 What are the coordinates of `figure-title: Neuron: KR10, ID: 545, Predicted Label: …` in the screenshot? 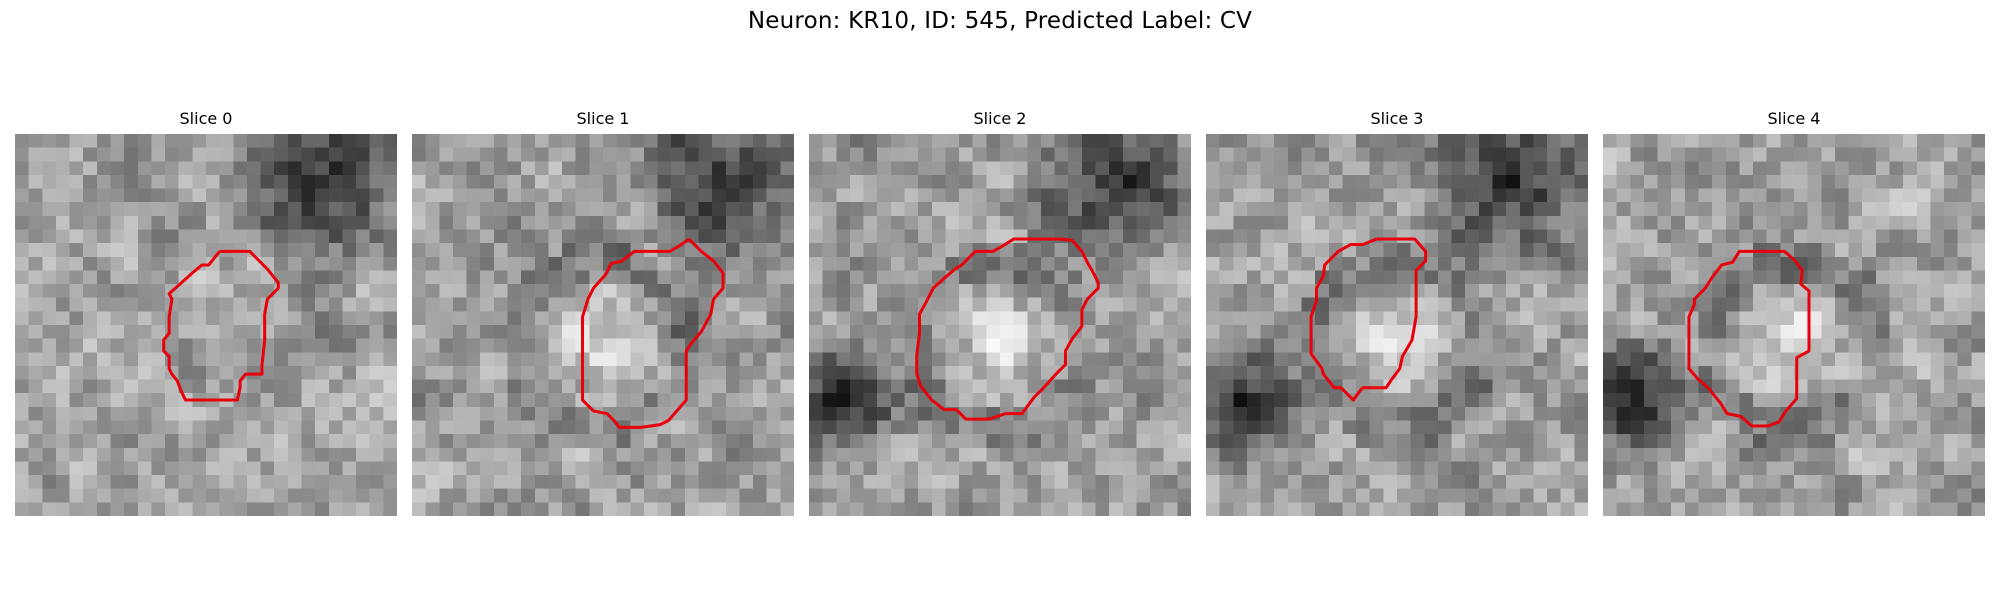 It's located at (1000, 21).